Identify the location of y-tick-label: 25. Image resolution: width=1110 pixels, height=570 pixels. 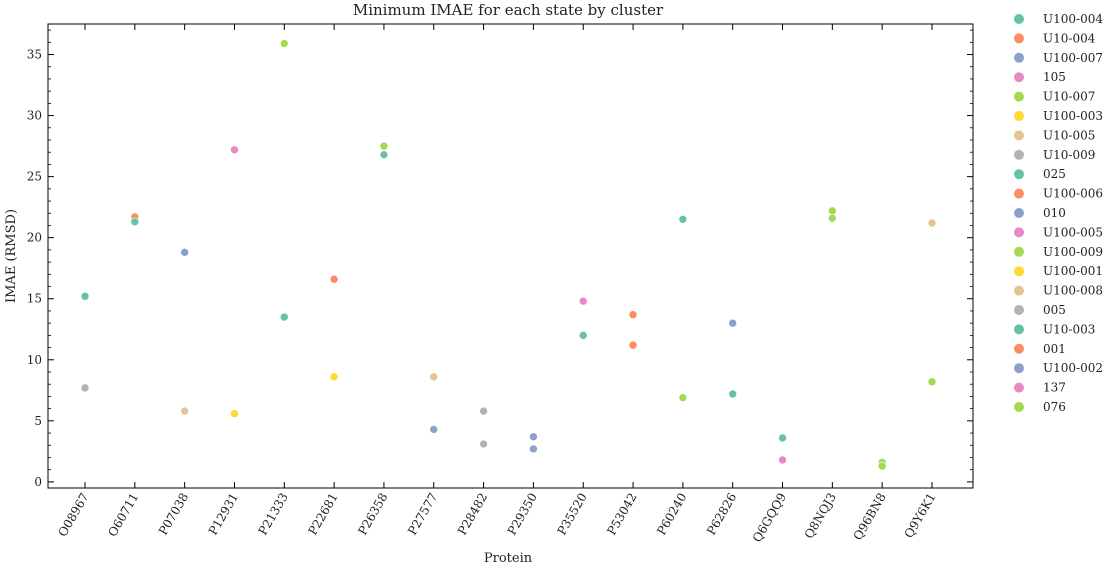
(34, 177).